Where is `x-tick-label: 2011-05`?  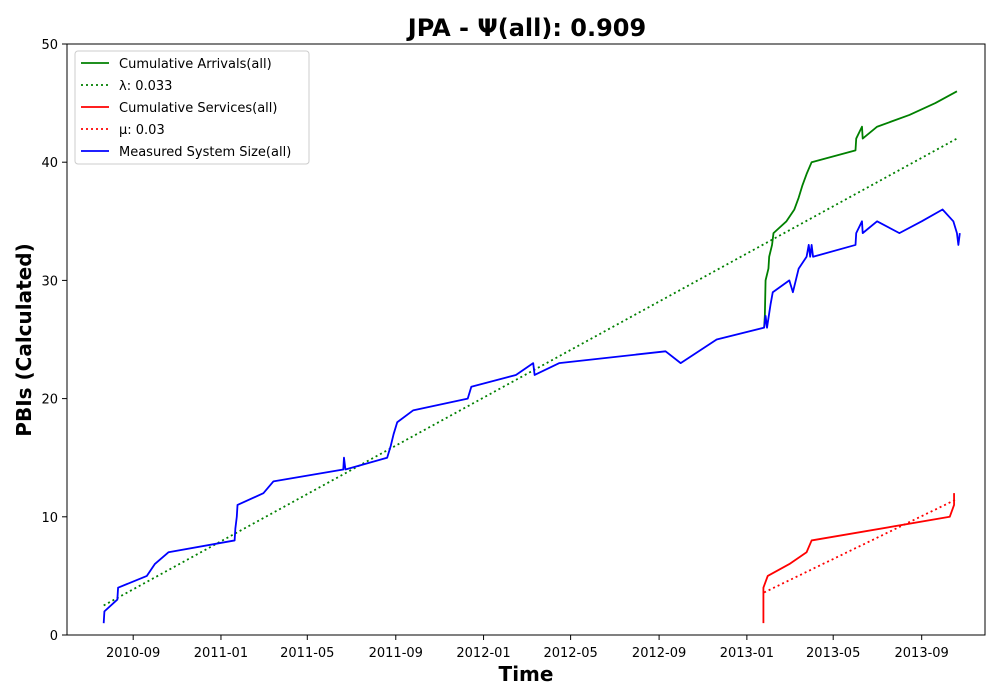 x-tick-label: 2011-05 is located at coordinates (307, 653).